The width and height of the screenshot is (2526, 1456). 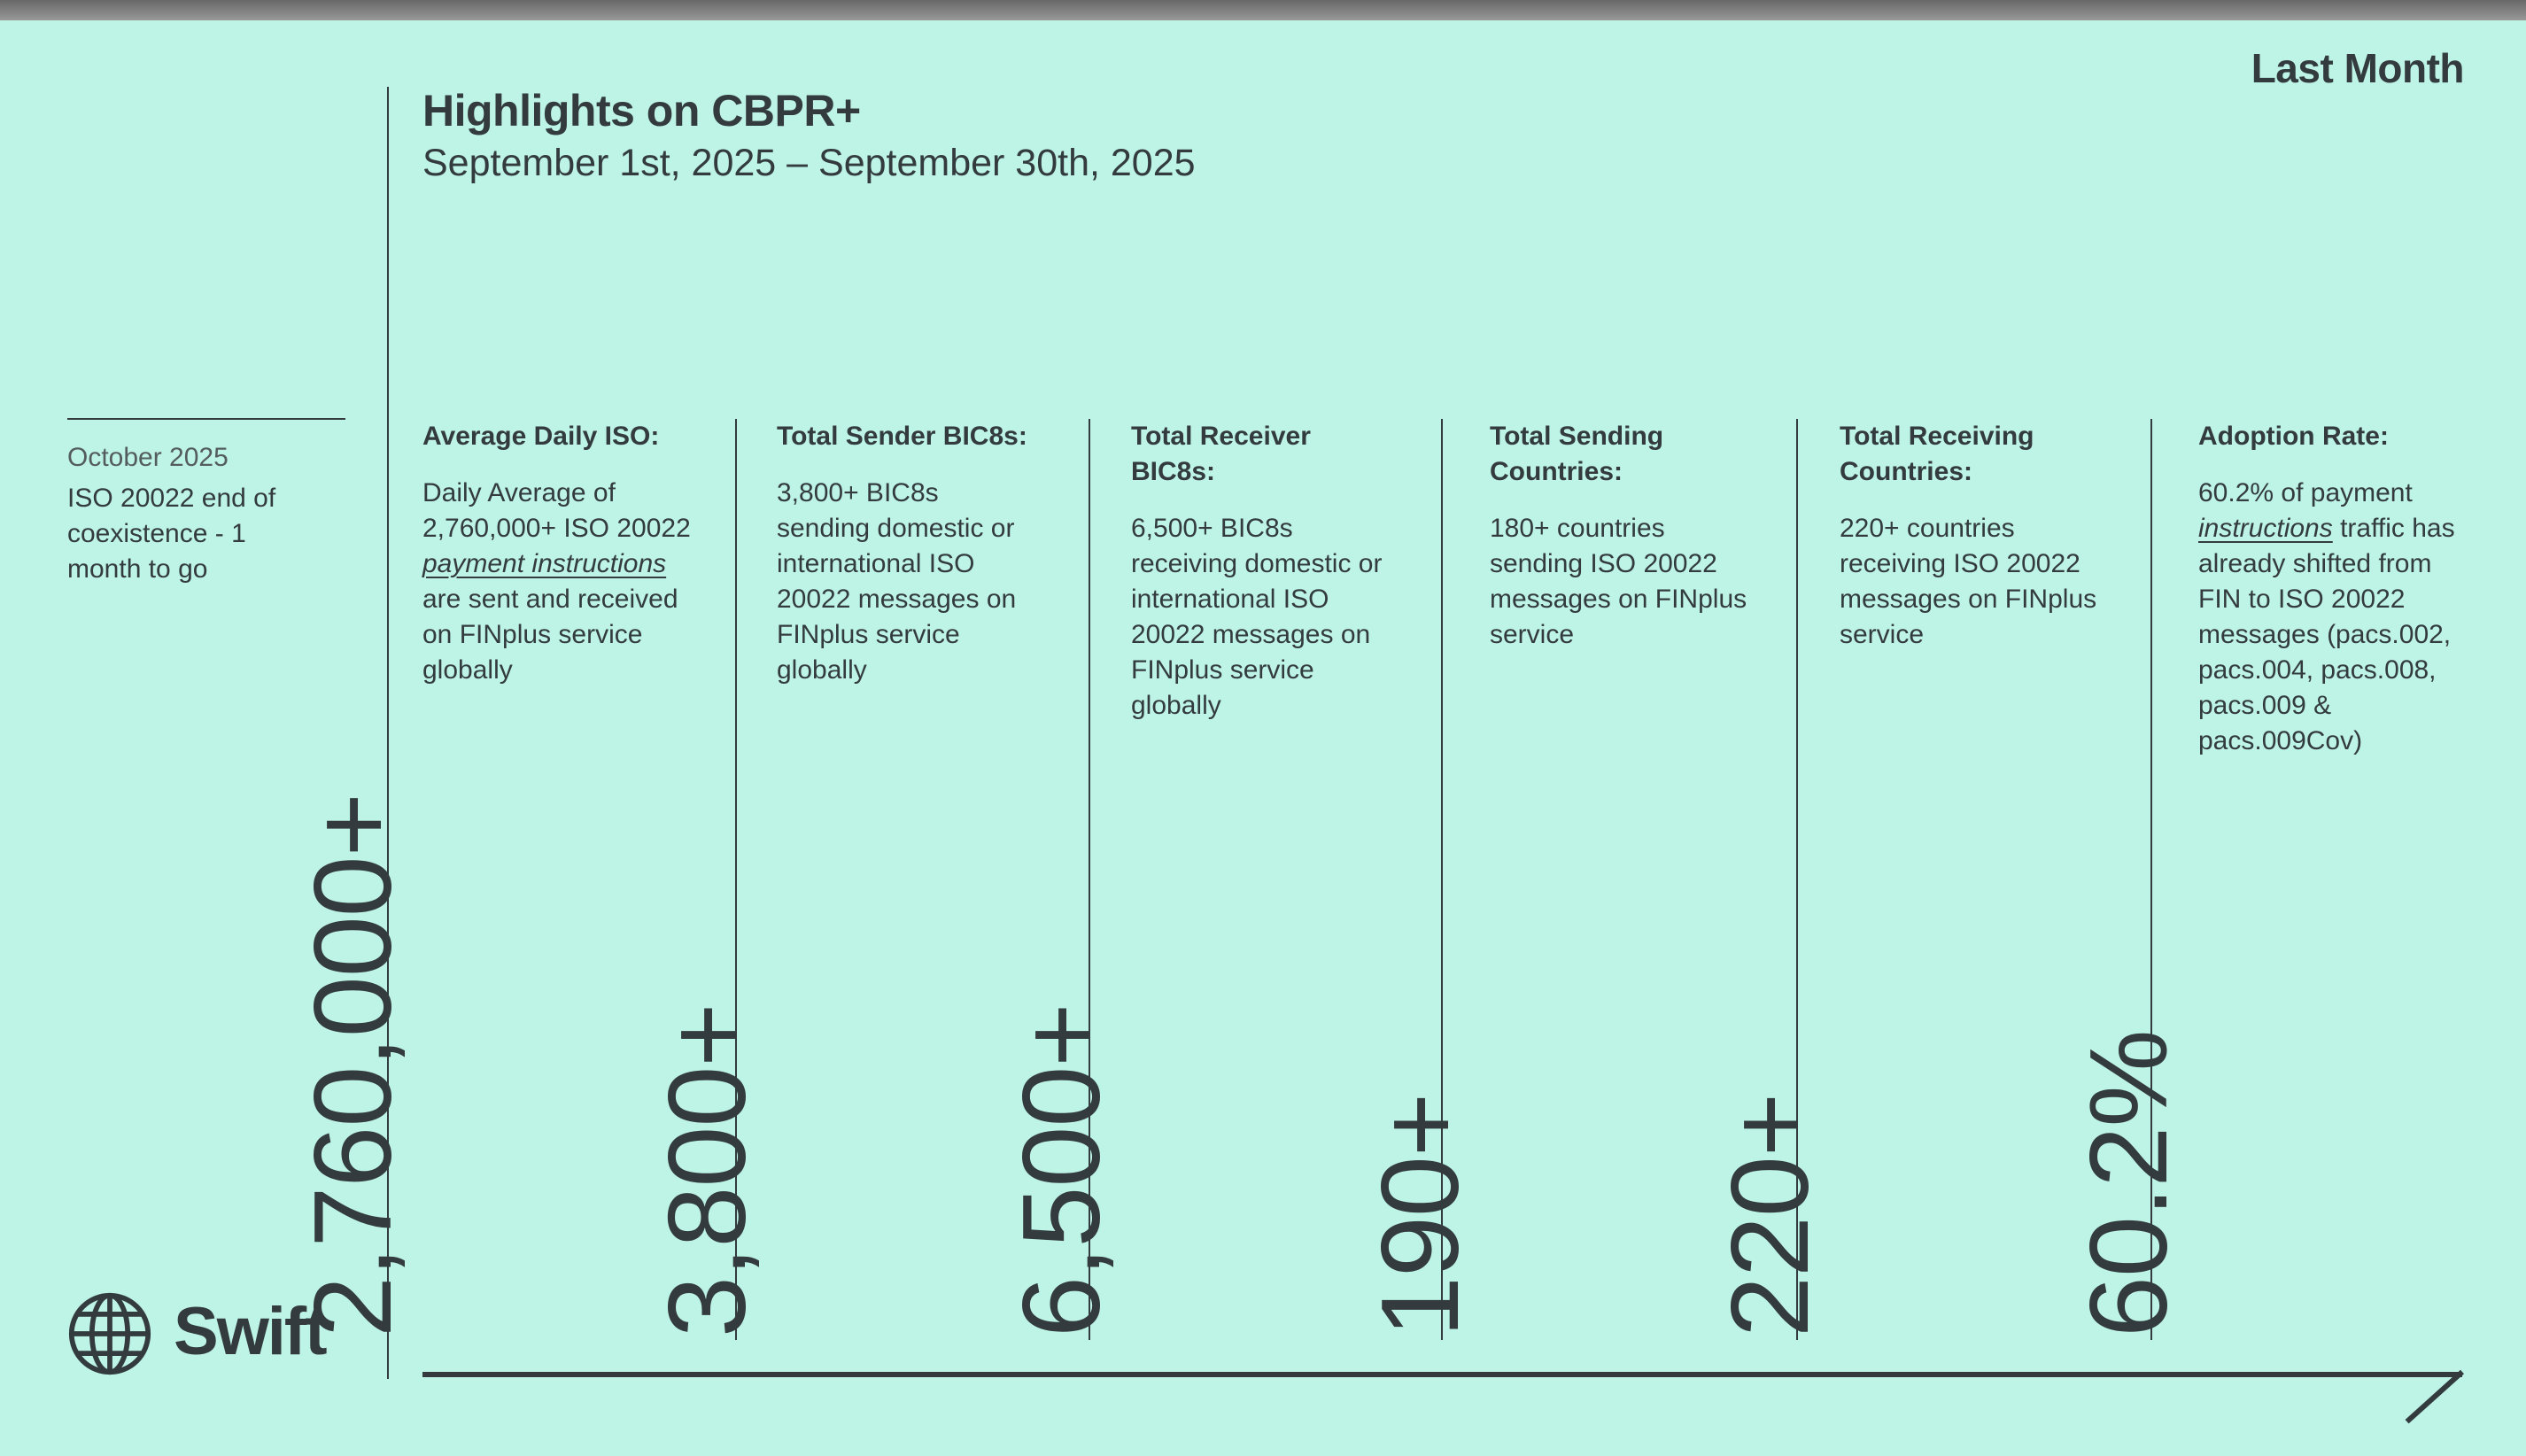 I want to click on stat-header: Total Receiver BIC8s:, so click(x=1221, y=454).